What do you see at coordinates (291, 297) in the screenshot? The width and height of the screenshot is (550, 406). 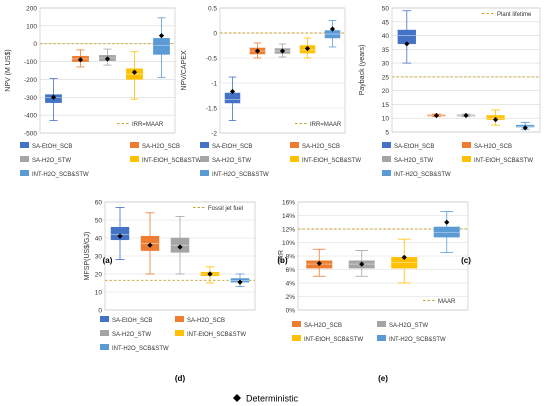 I see `y-tick-label: 2%` at bounding box center [291, 297].